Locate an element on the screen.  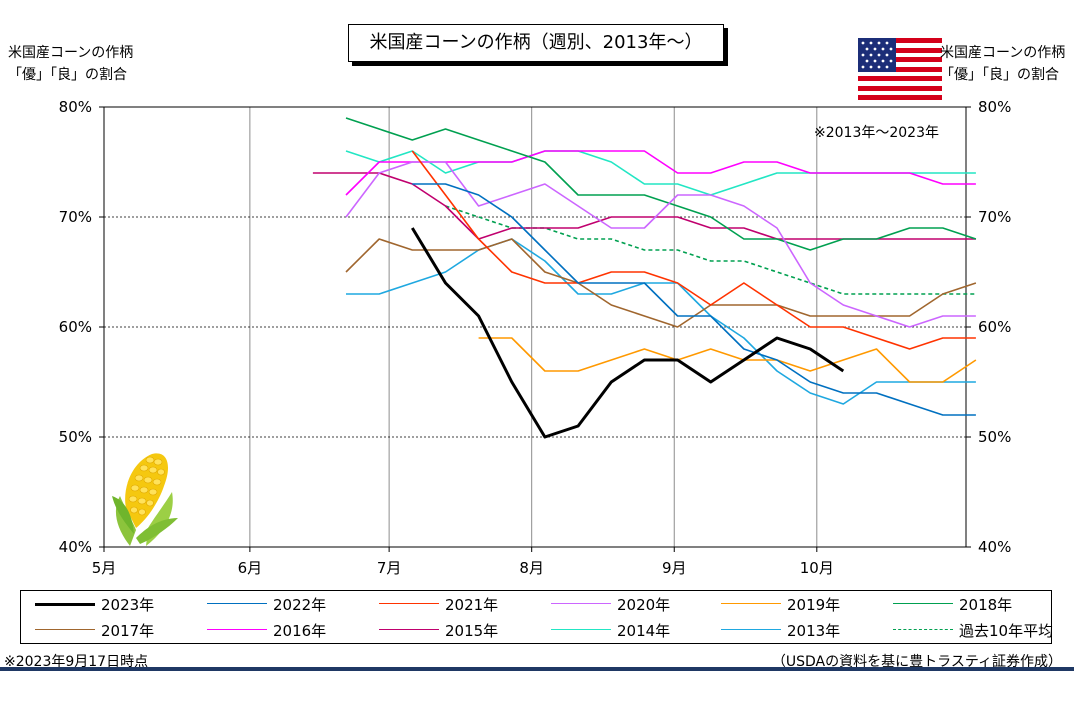
series-line-2021年 is located at coordinates (693, 250).